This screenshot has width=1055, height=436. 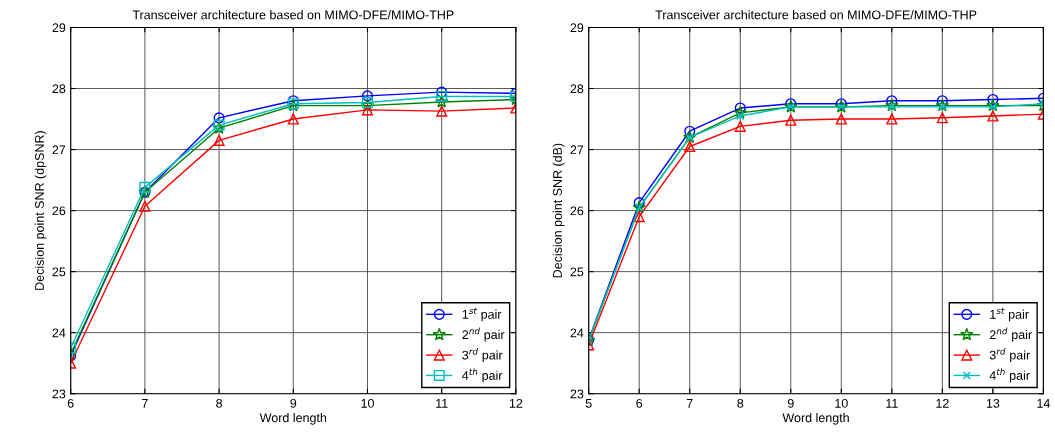 I want to click on x-tick-label: 5, so click(x=588, y=403).